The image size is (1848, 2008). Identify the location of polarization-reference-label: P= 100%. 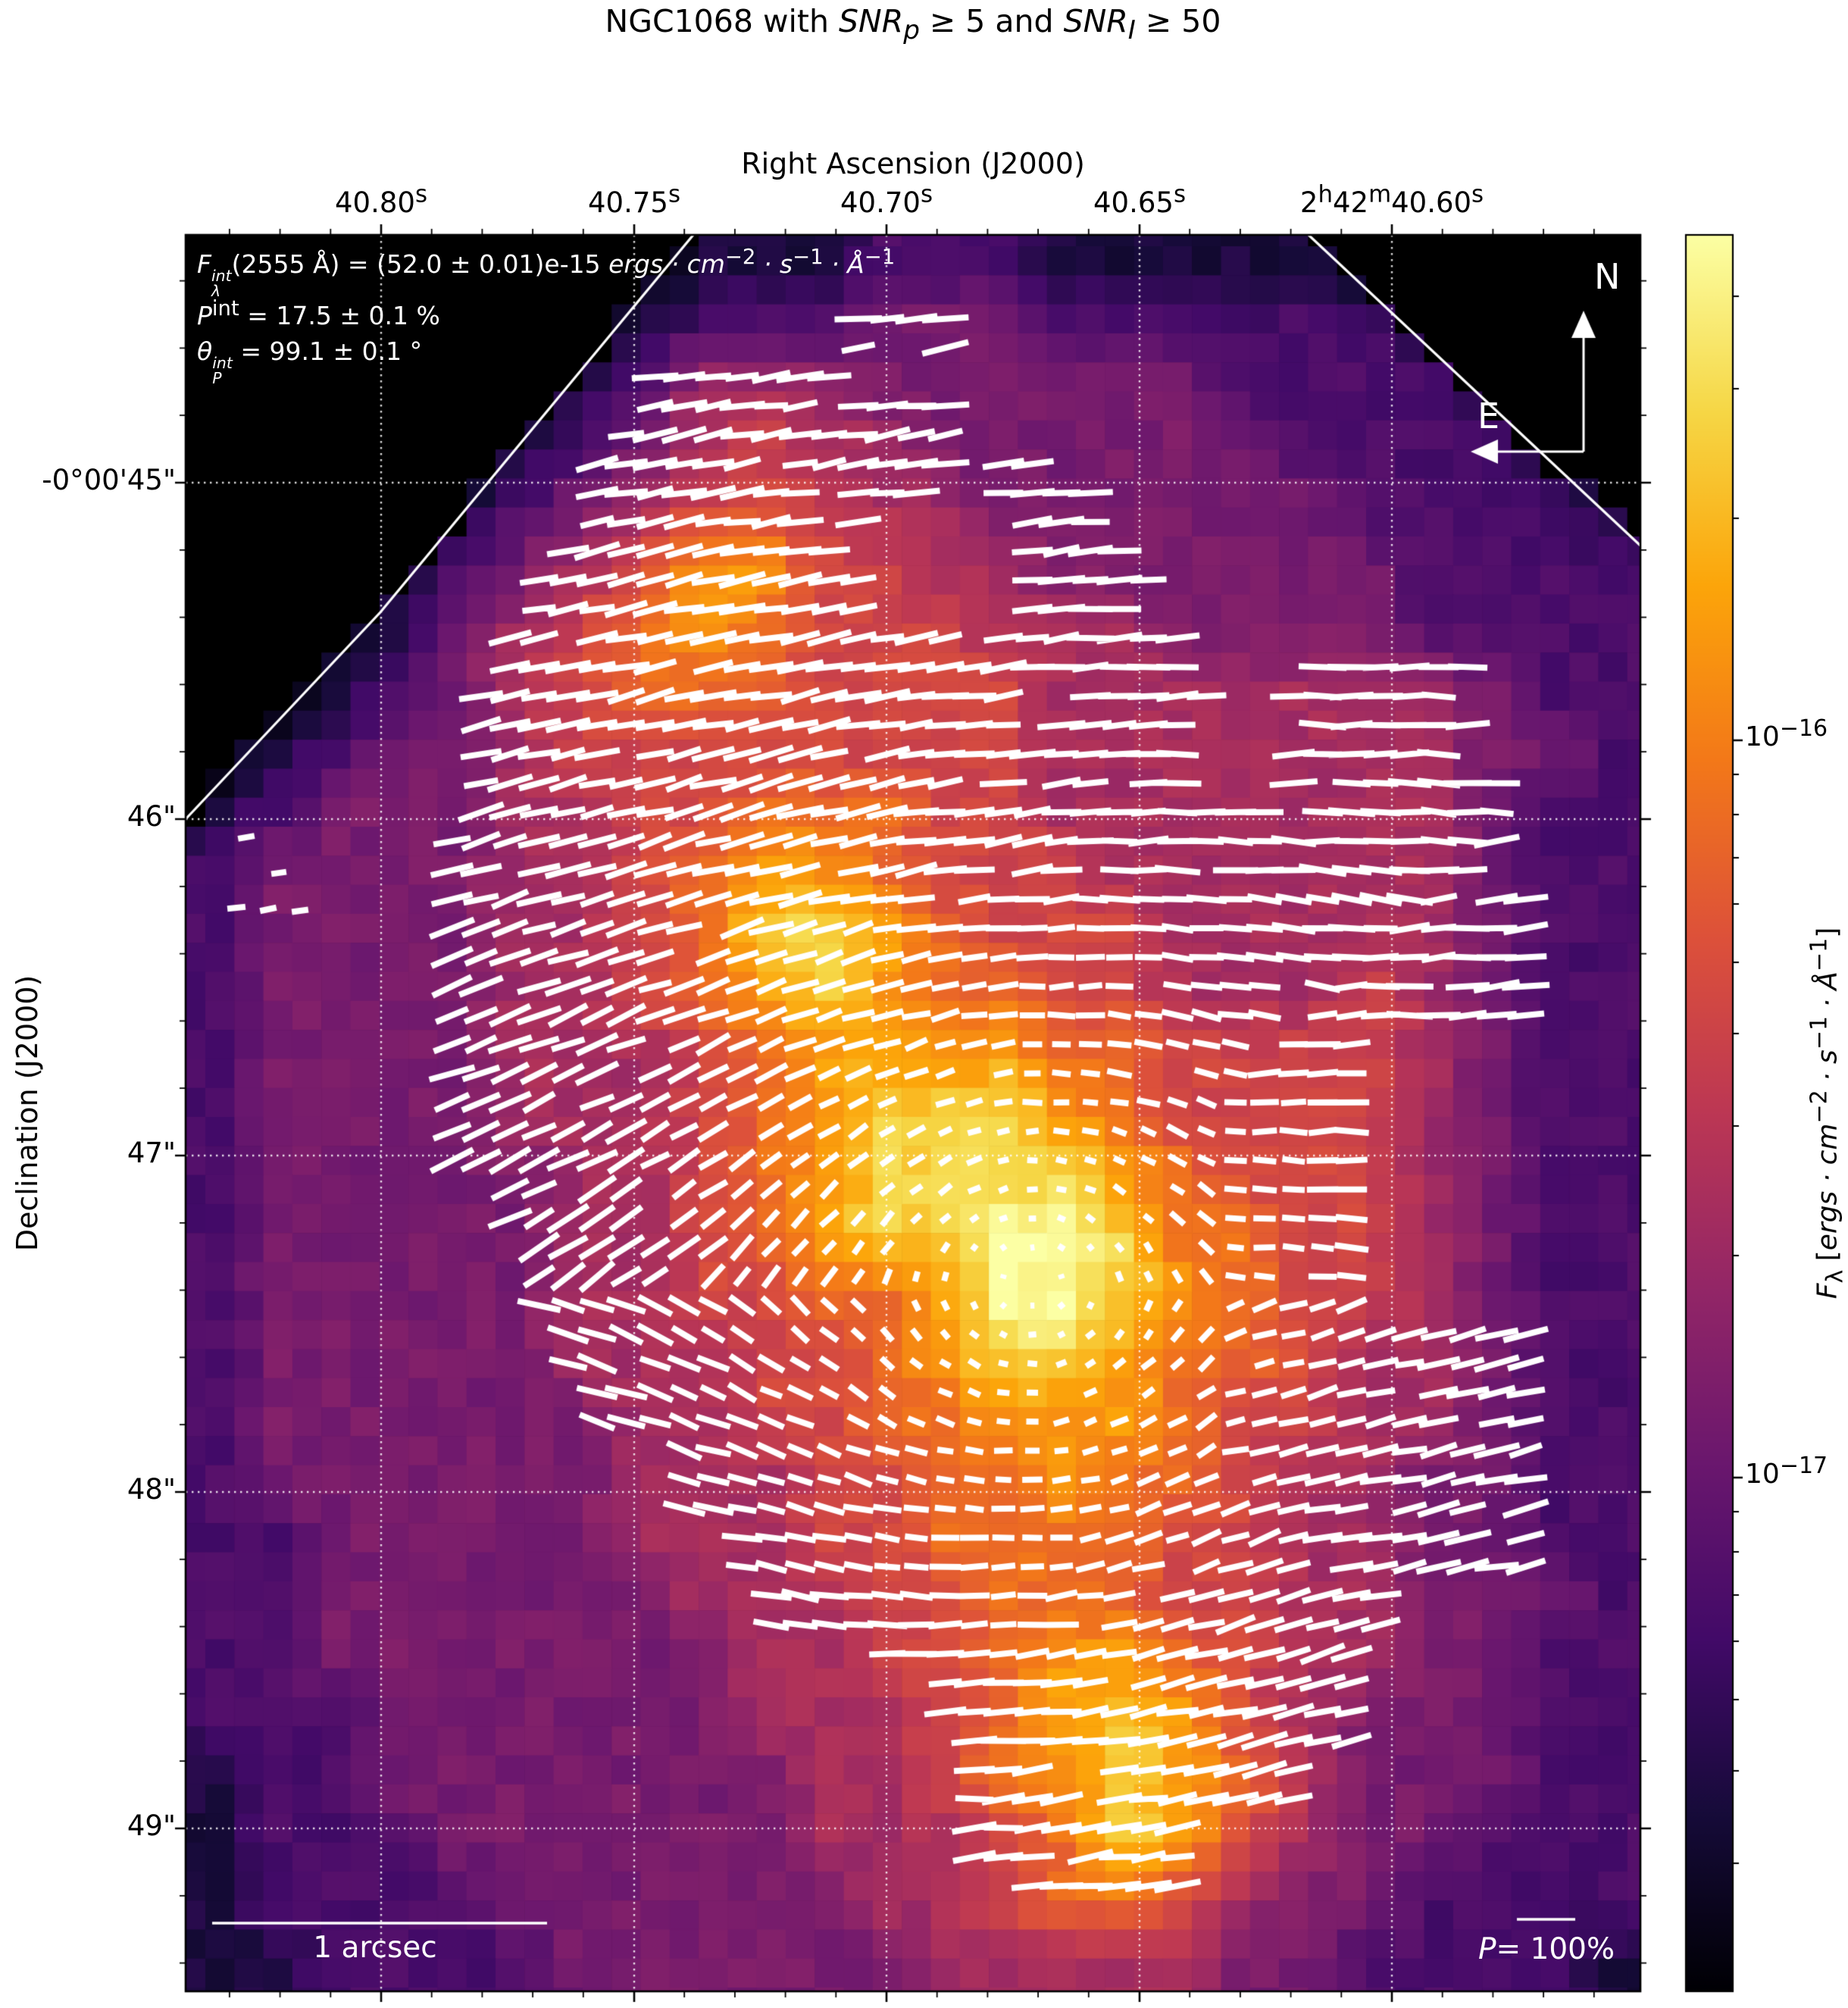
(1546, 1949).